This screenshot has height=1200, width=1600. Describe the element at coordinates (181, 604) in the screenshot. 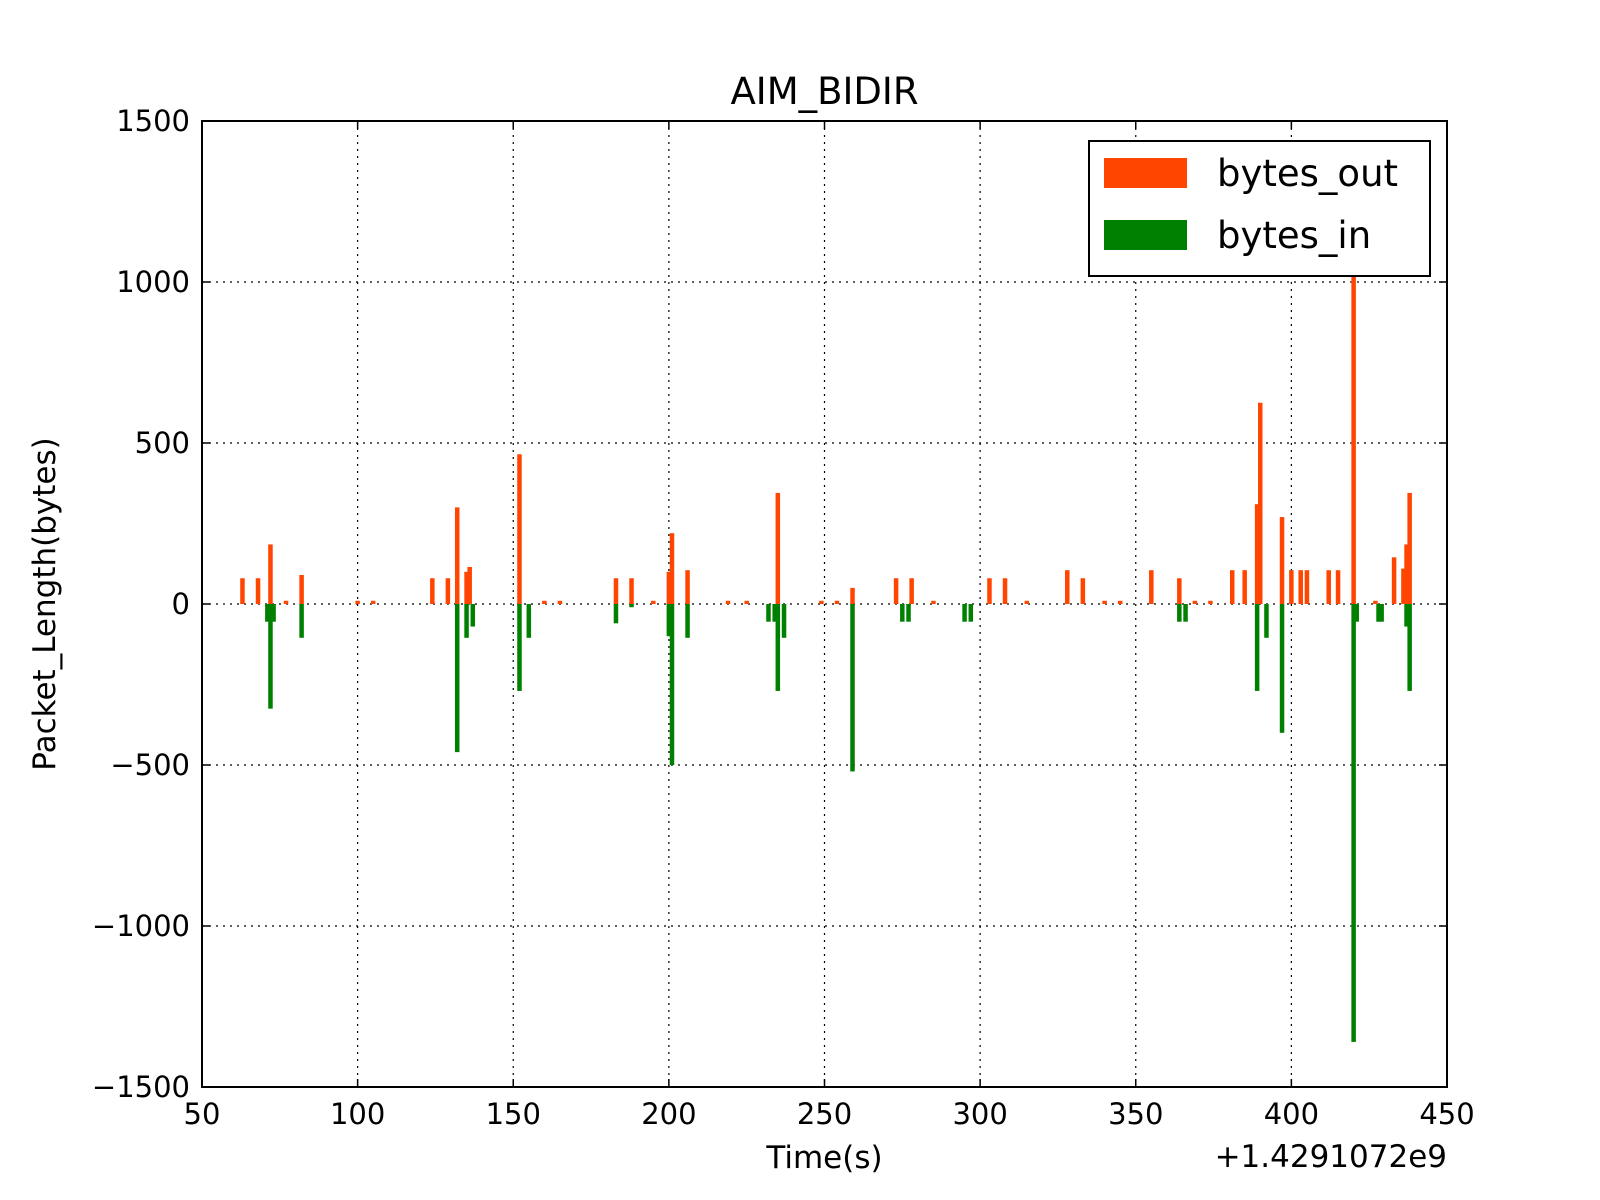

I see `y-tick-label: 0` at that location.